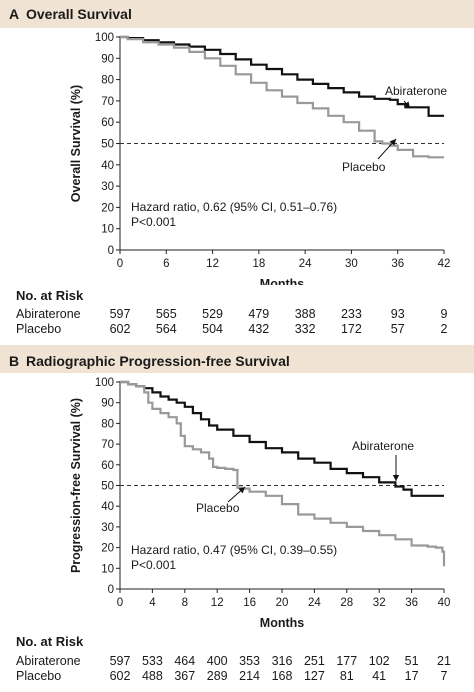 The image size is (474, 692). What do you see at coordinates (241, 315) in the screenshot?
I see `risk-row-abiraterone: Abiraterone 597 565 529 479 388 233 93 9` at bounding box center [241, 315].